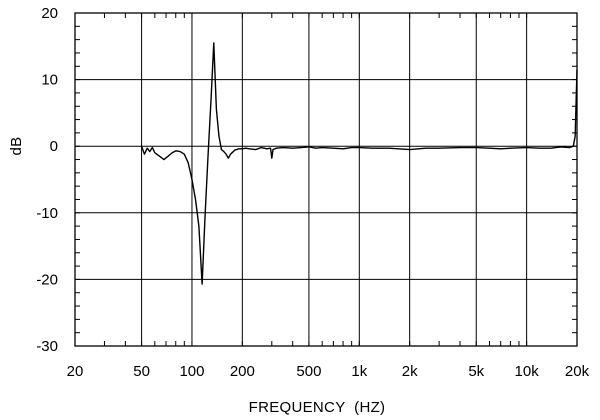 The image size is (600, 420). What do you see at coordinates (359, 371) in the screenshot?
I see `x-tick-label: 1k` at bounding box center [359, 371].